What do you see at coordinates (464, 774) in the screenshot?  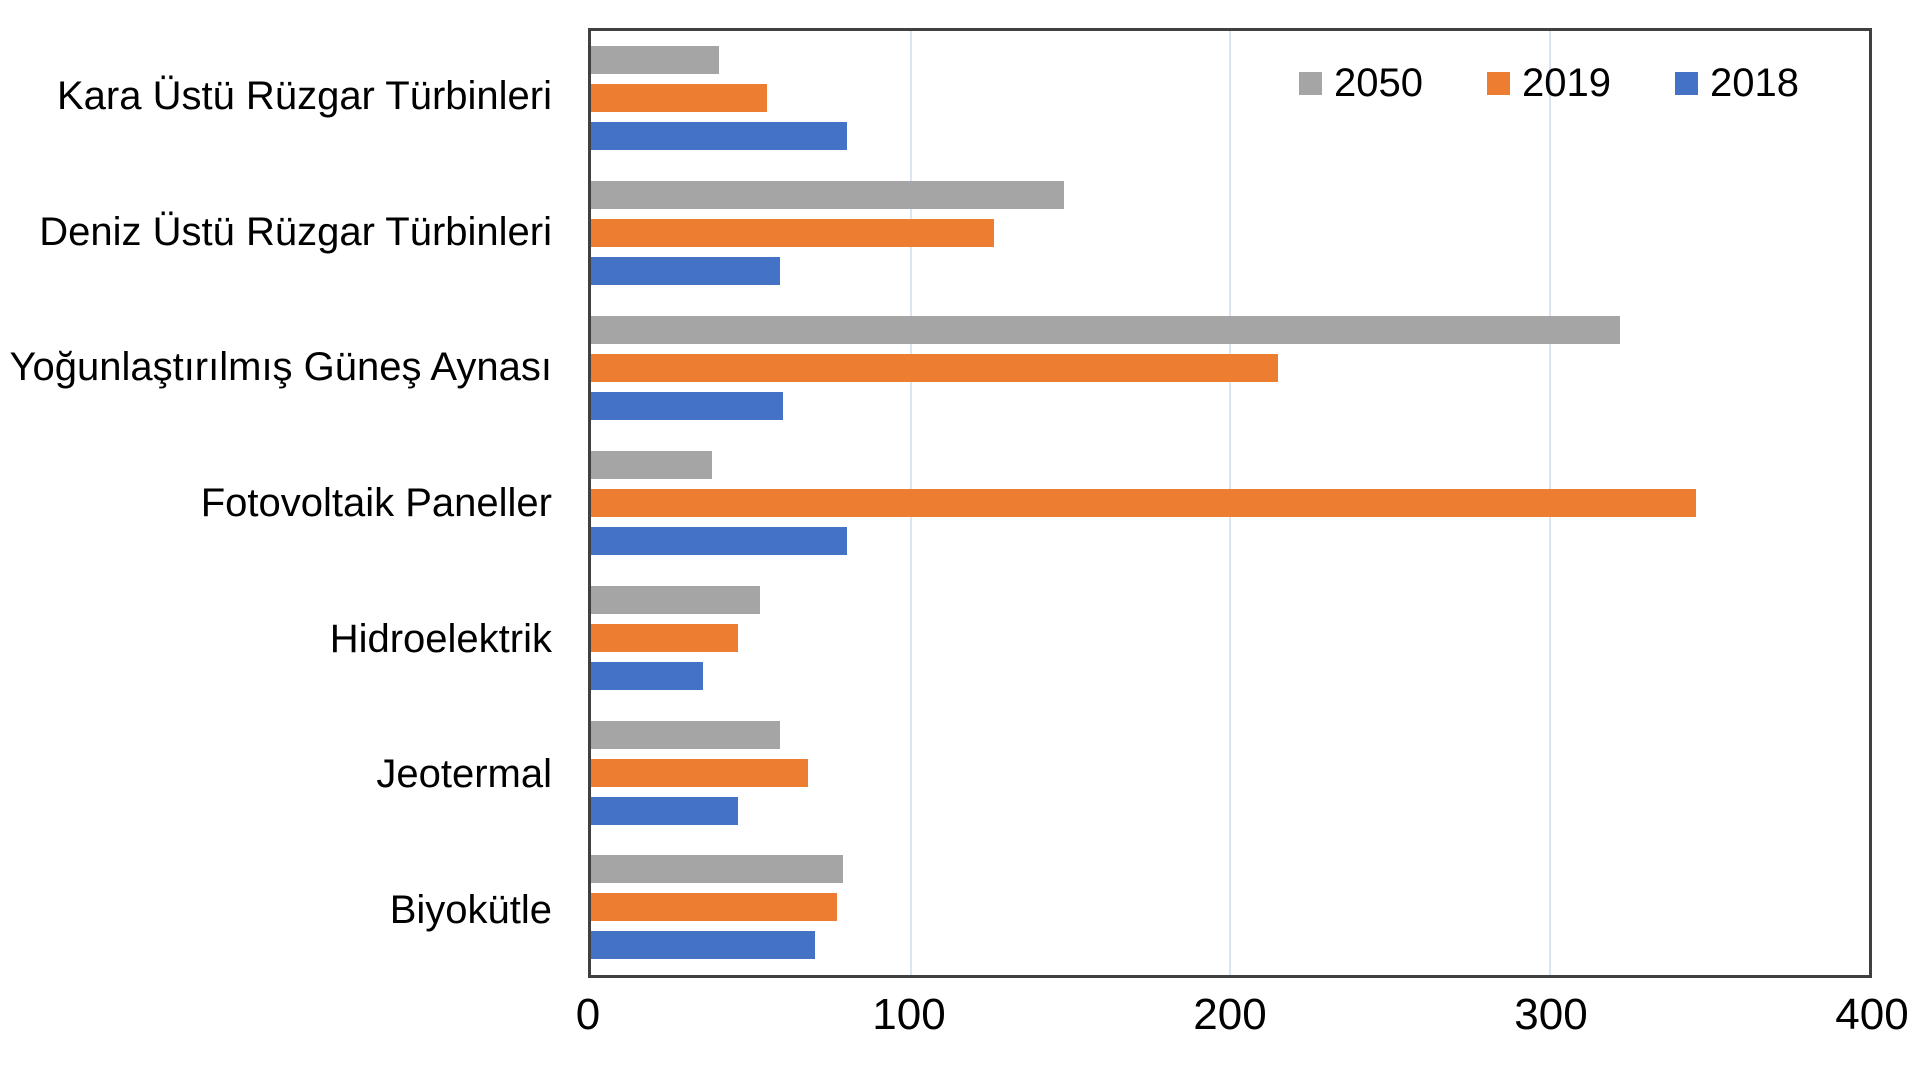 I see `category-label: Jeotermal` at bounding box center [464, 774].